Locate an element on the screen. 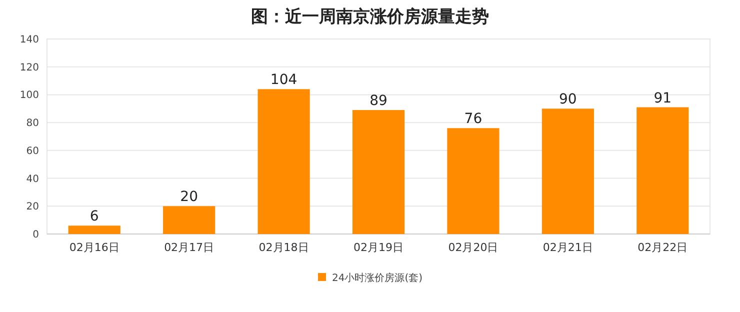 This screenshot has width=740, height=312. data-label: 90 is located at coordinates (568, 100).